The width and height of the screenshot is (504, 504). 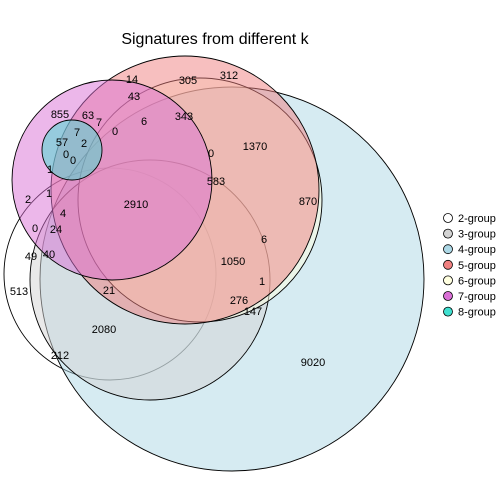 I want to click on legend-swatch-4-group, so click(x=448, y=249).